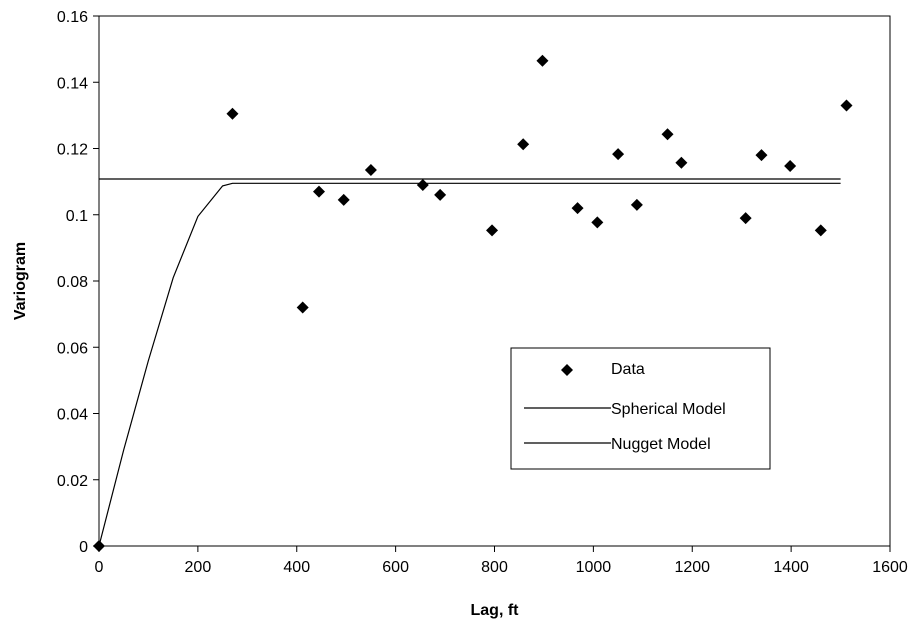 Image resolution: width=917 pixels, height=626 pixels. I want to click on y-tick-label: 0.06, so click(72, 348).